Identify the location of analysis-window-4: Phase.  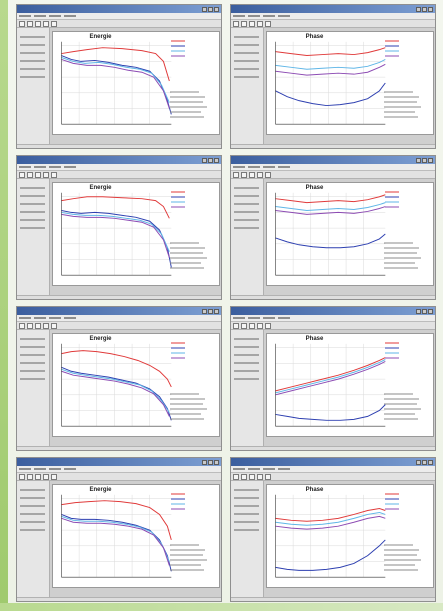
(333, 227).